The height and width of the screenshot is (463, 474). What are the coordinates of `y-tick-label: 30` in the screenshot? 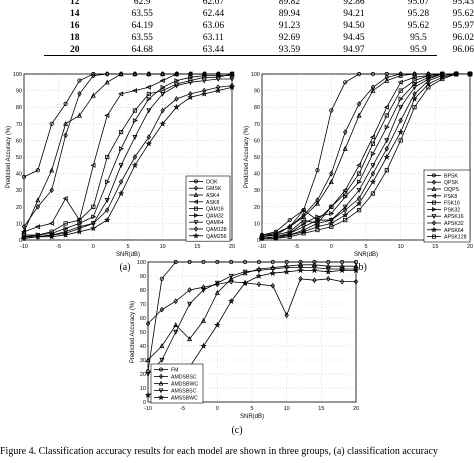 It's located at (19, 191).